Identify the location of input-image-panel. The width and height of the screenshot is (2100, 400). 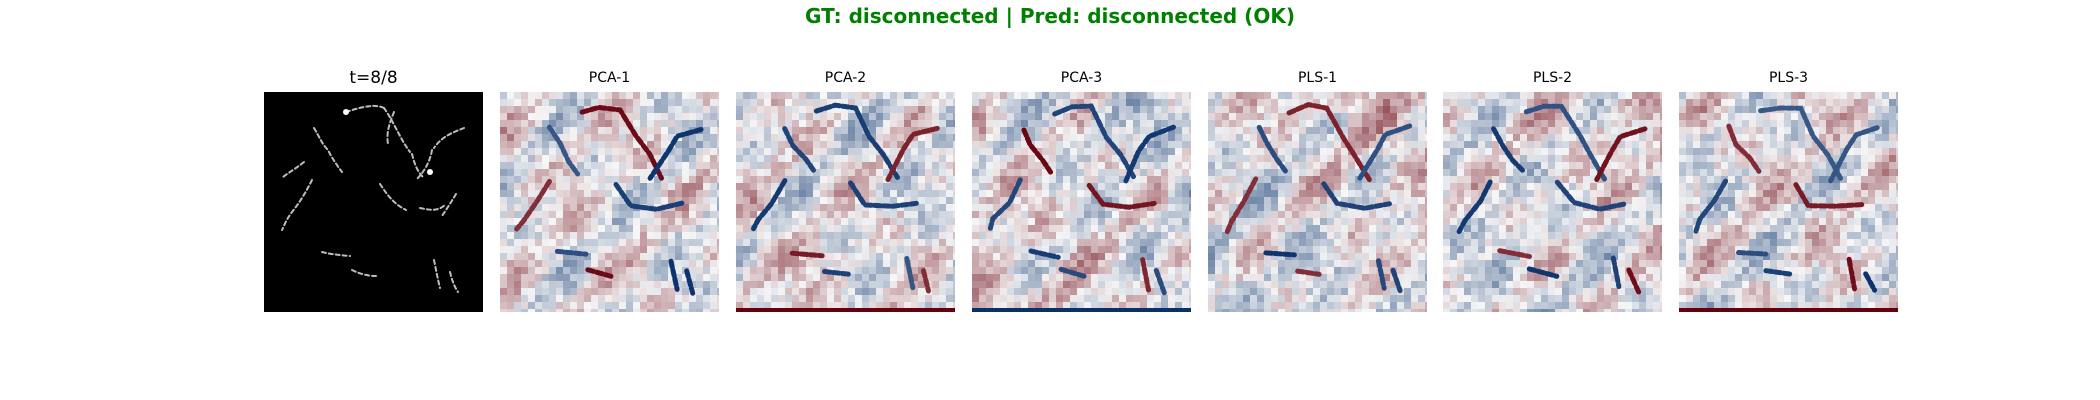
(373, 202).